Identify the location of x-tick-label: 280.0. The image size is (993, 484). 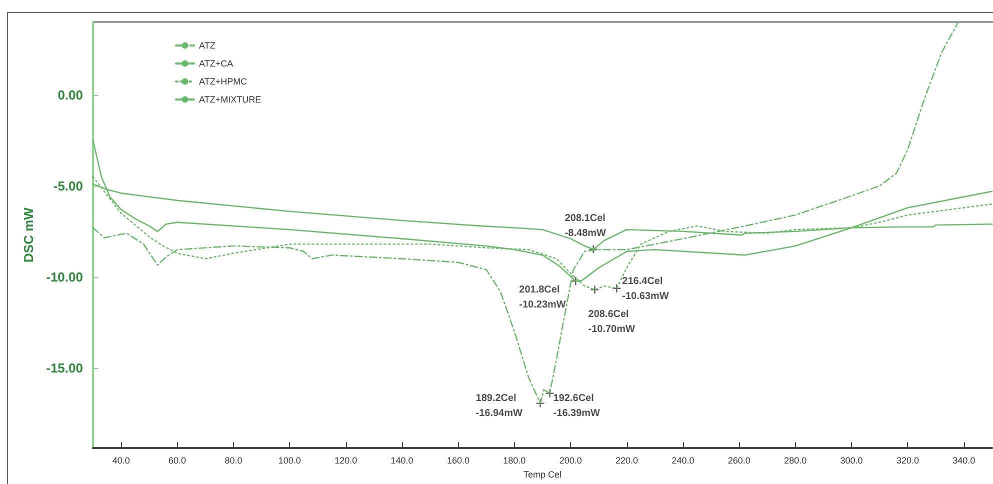
(795, 461).